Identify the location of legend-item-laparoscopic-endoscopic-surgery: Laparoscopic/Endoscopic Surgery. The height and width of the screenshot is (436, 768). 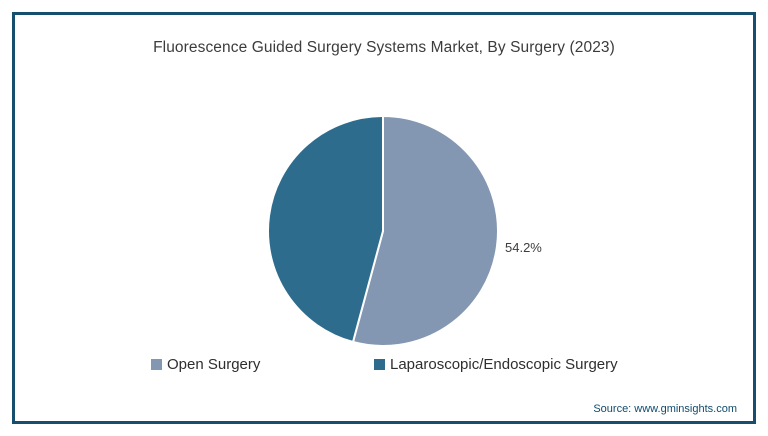
(496, 364).